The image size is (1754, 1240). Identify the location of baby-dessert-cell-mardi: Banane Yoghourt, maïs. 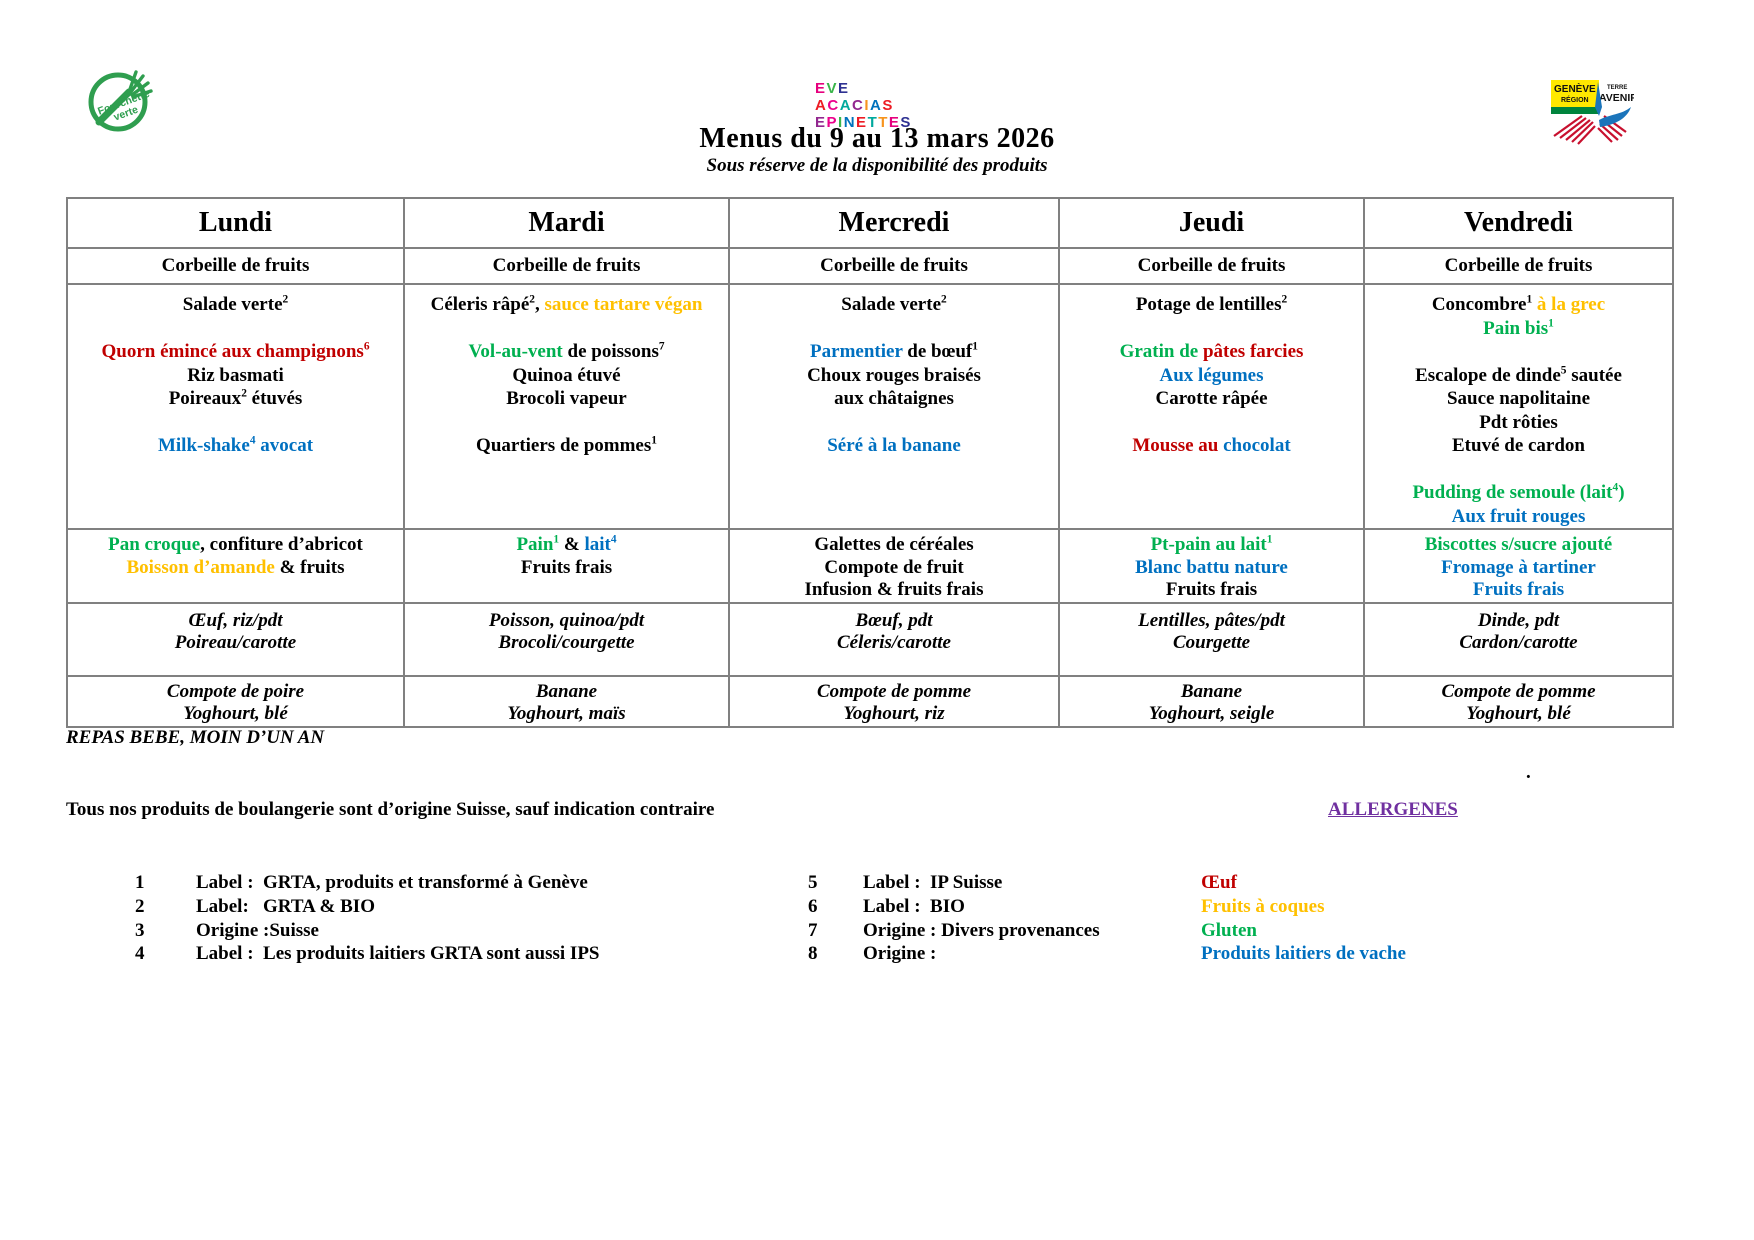
(566, 701).